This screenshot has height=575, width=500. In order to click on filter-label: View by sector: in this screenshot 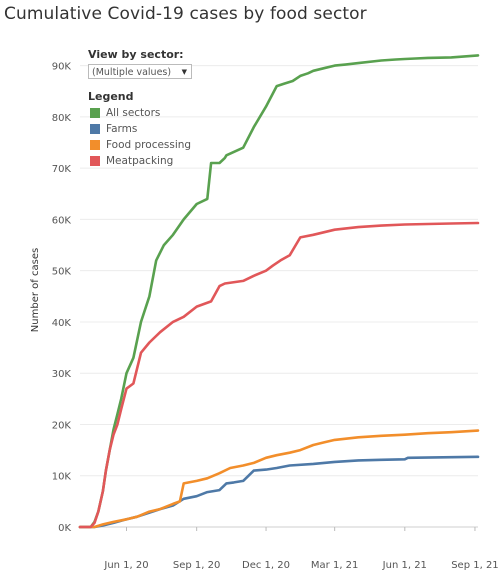, I will do `click(136, 54)`.